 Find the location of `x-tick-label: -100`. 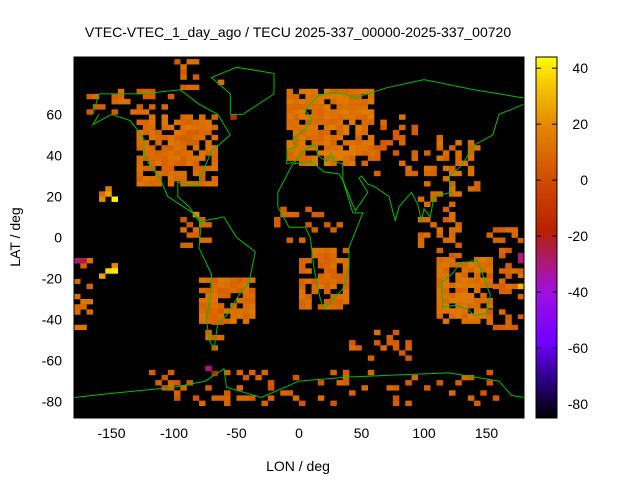

x-tick-label: -100 is located at coordinates (174, 433).